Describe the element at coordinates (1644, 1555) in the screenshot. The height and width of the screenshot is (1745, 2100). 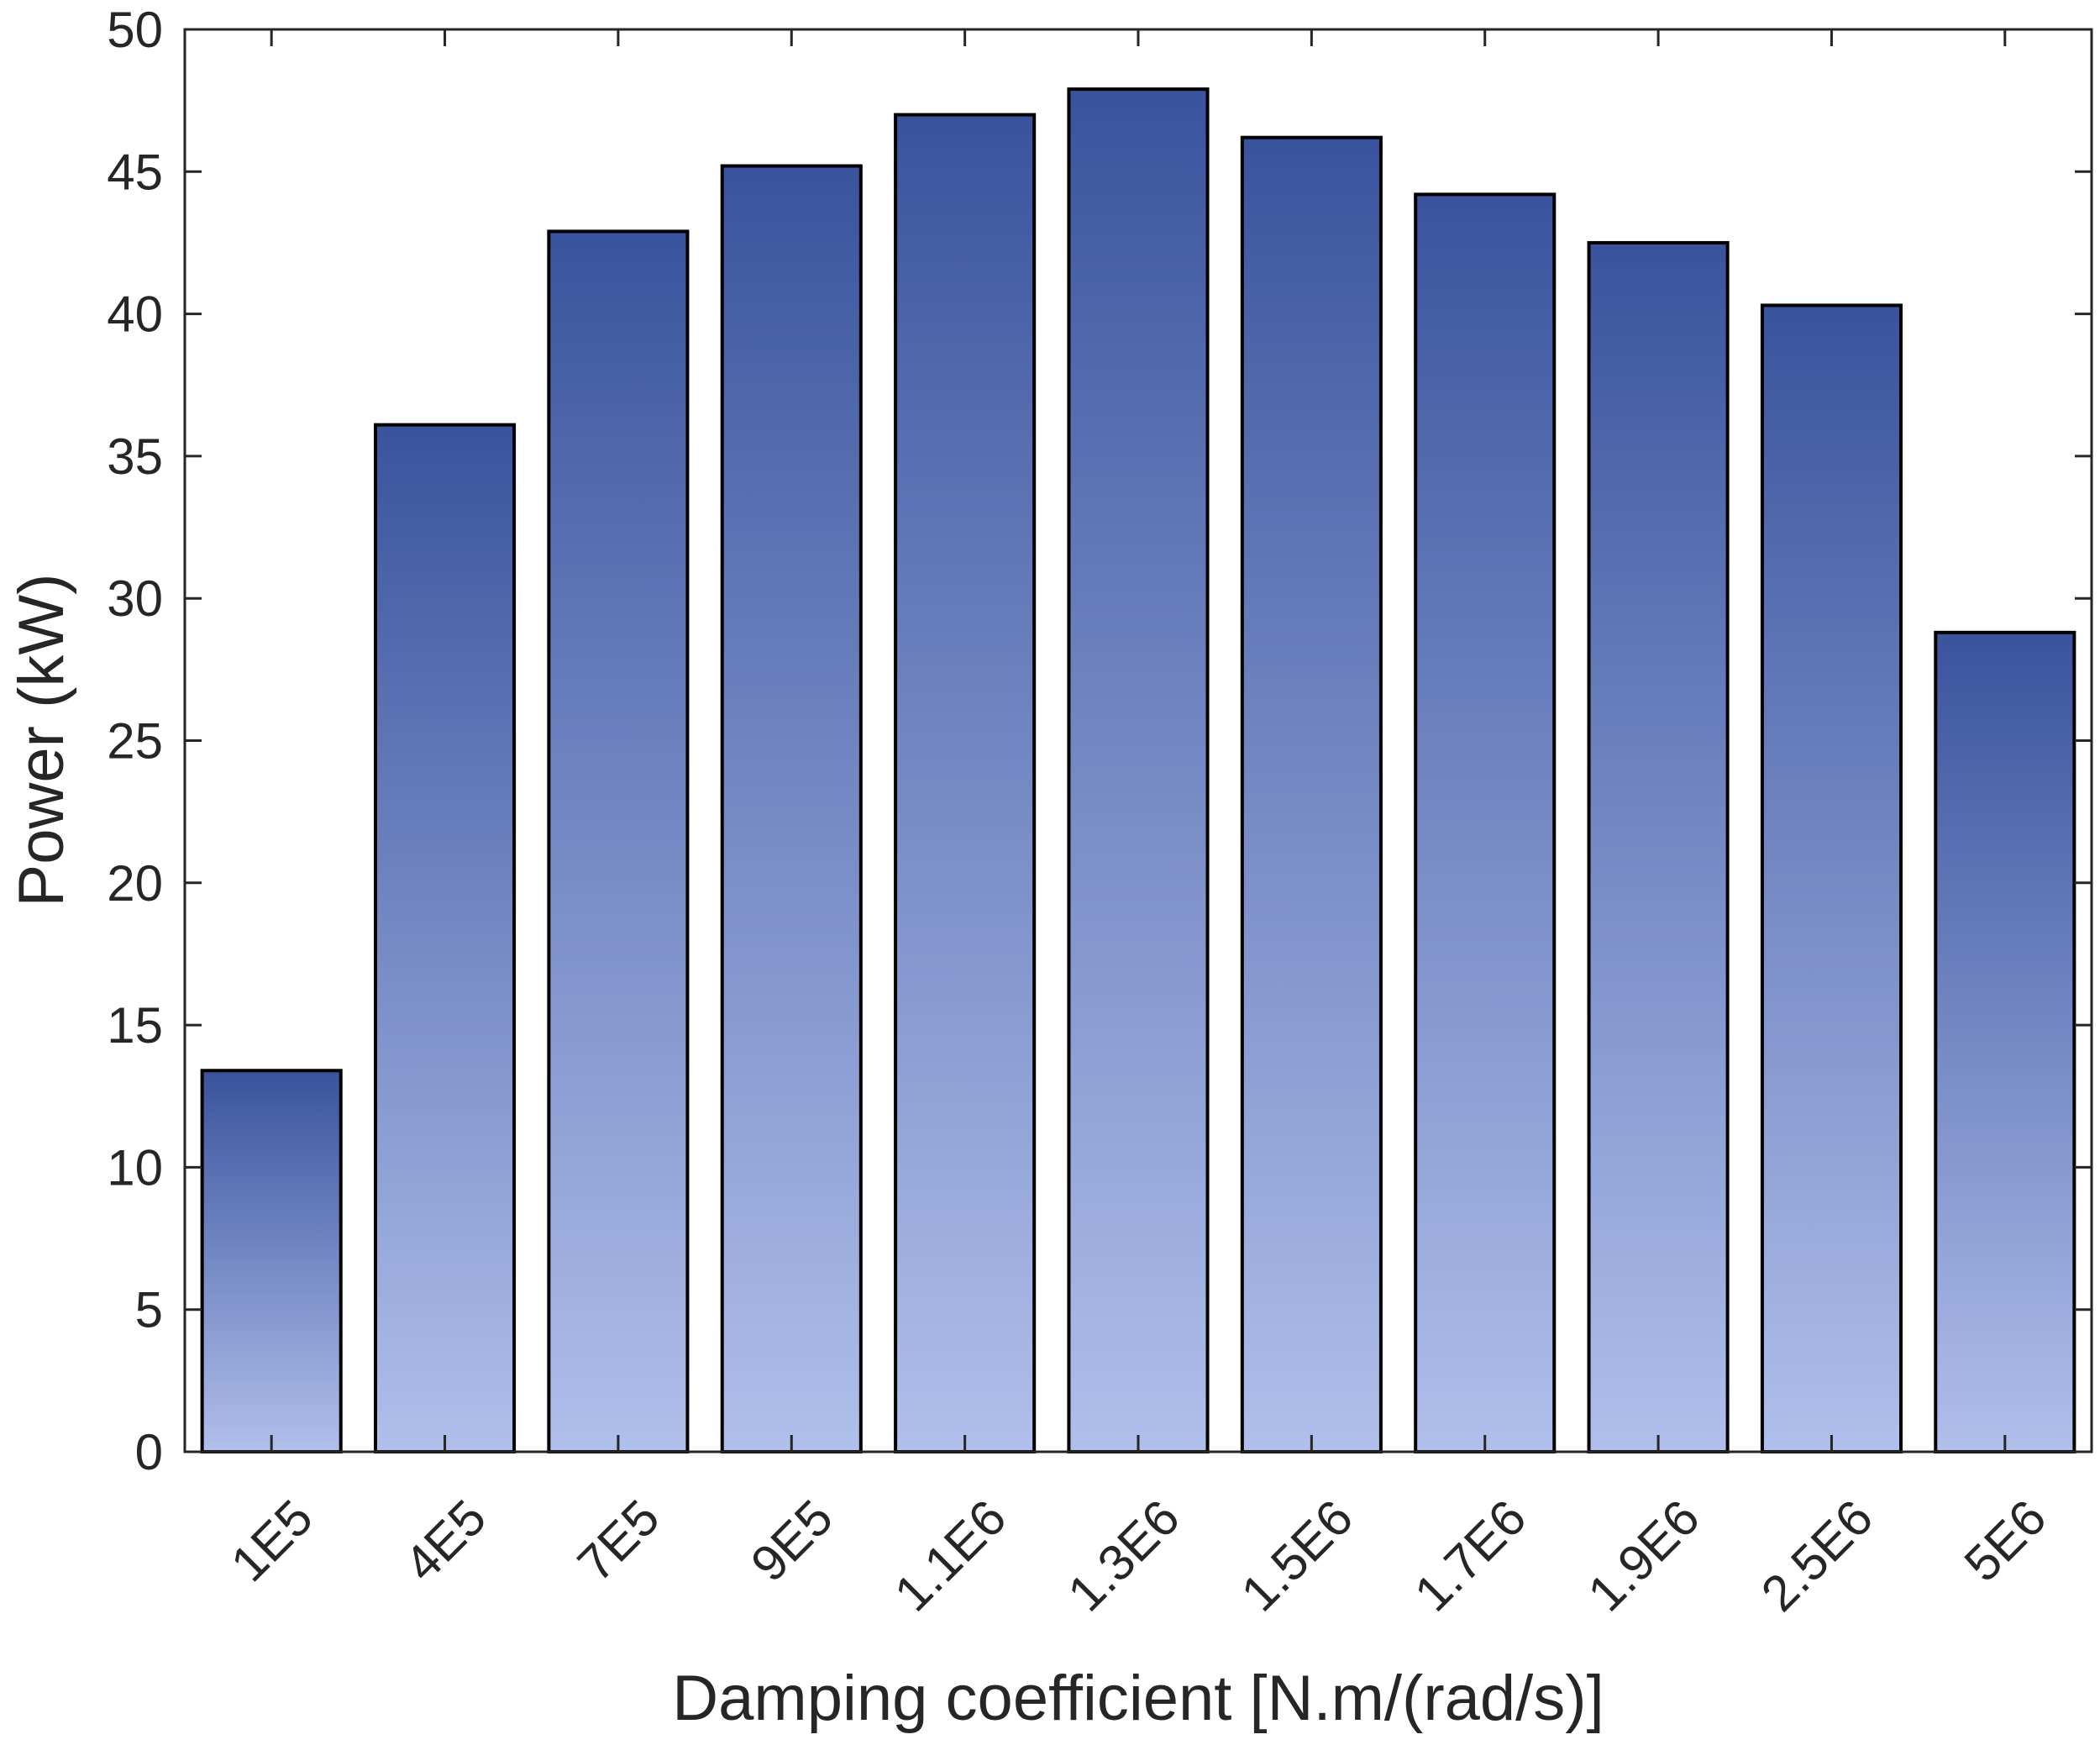
I see `x-tick-label: 1.9E6` at that location.